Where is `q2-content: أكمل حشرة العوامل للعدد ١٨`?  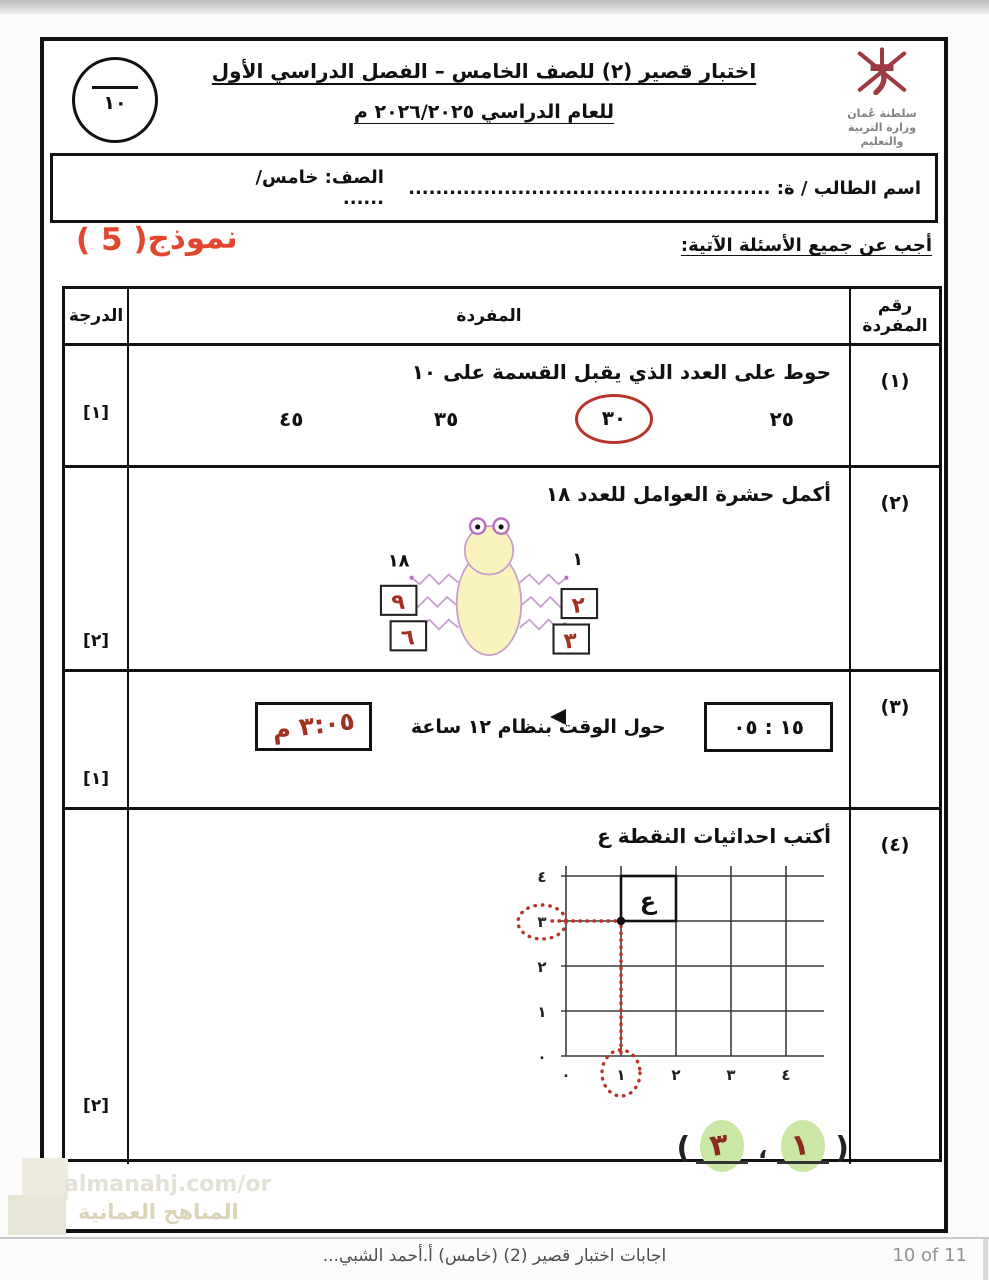 q2-content: أكمل حشرة العوامل للعدد ١٨ is located at coordinates (489, 568).